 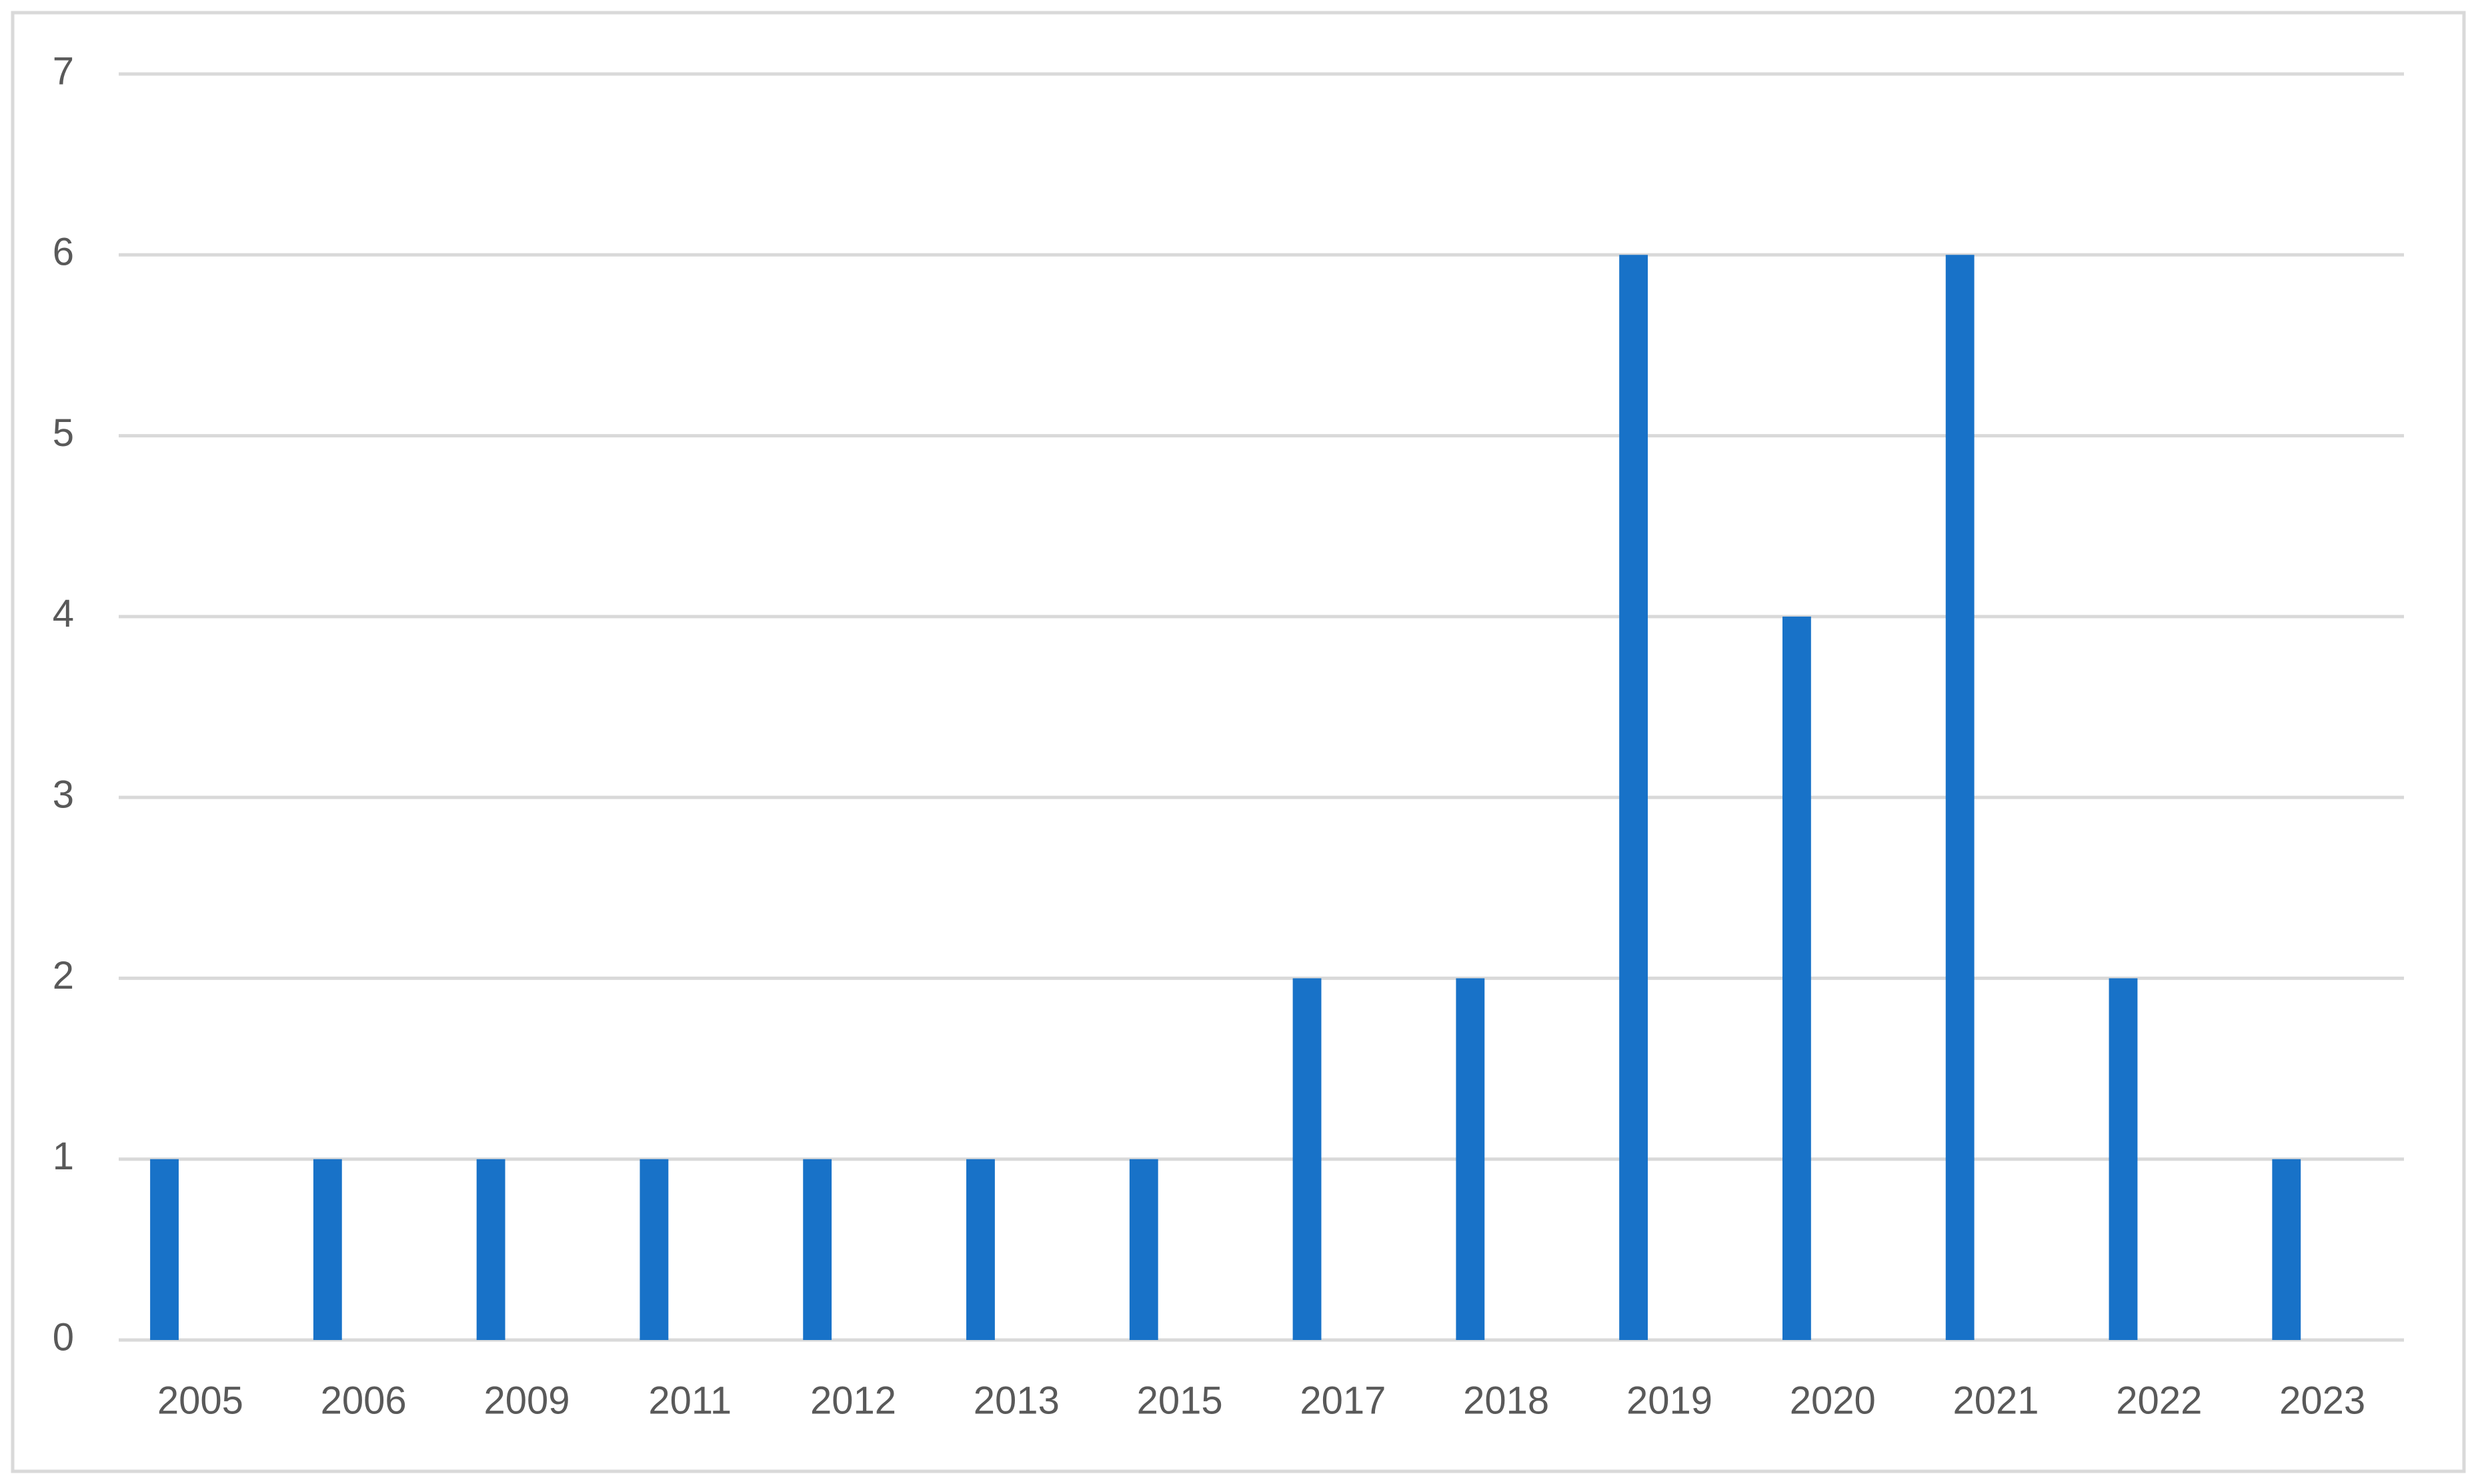 I want to click on x-tick-label: 2013, so click(x=1017, y=1400).